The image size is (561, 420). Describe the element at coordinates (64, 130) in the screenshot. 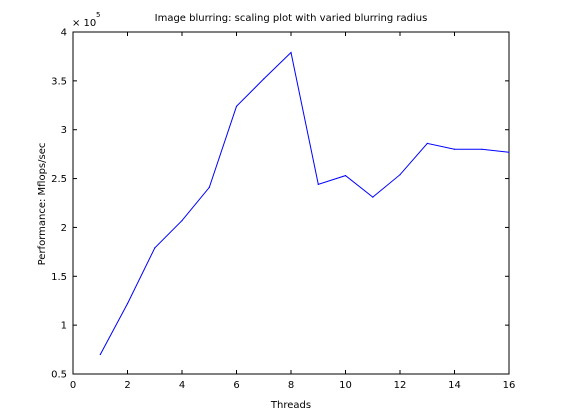

I see `y-tick-label: 3` at that location.